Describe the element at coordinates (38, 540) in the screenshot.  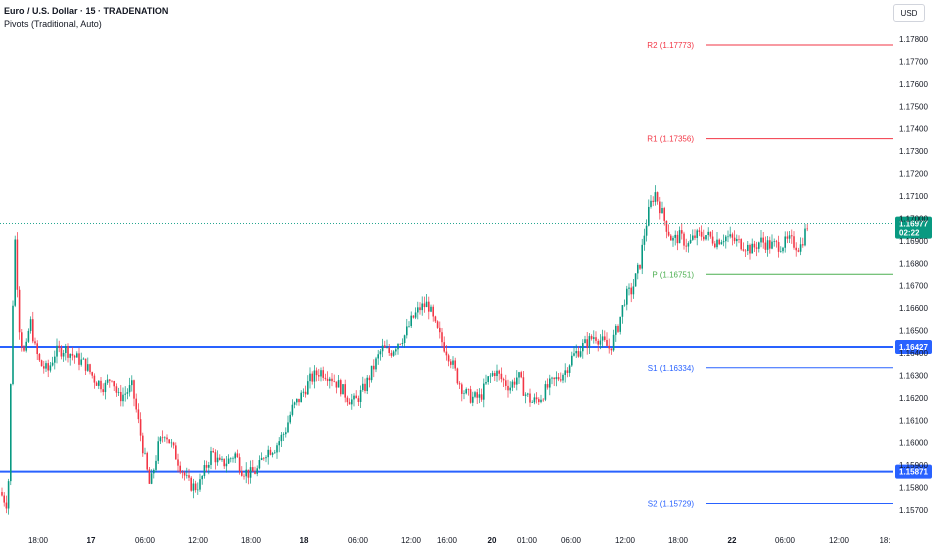
I see `x-tick-label: 18:00` at that location.